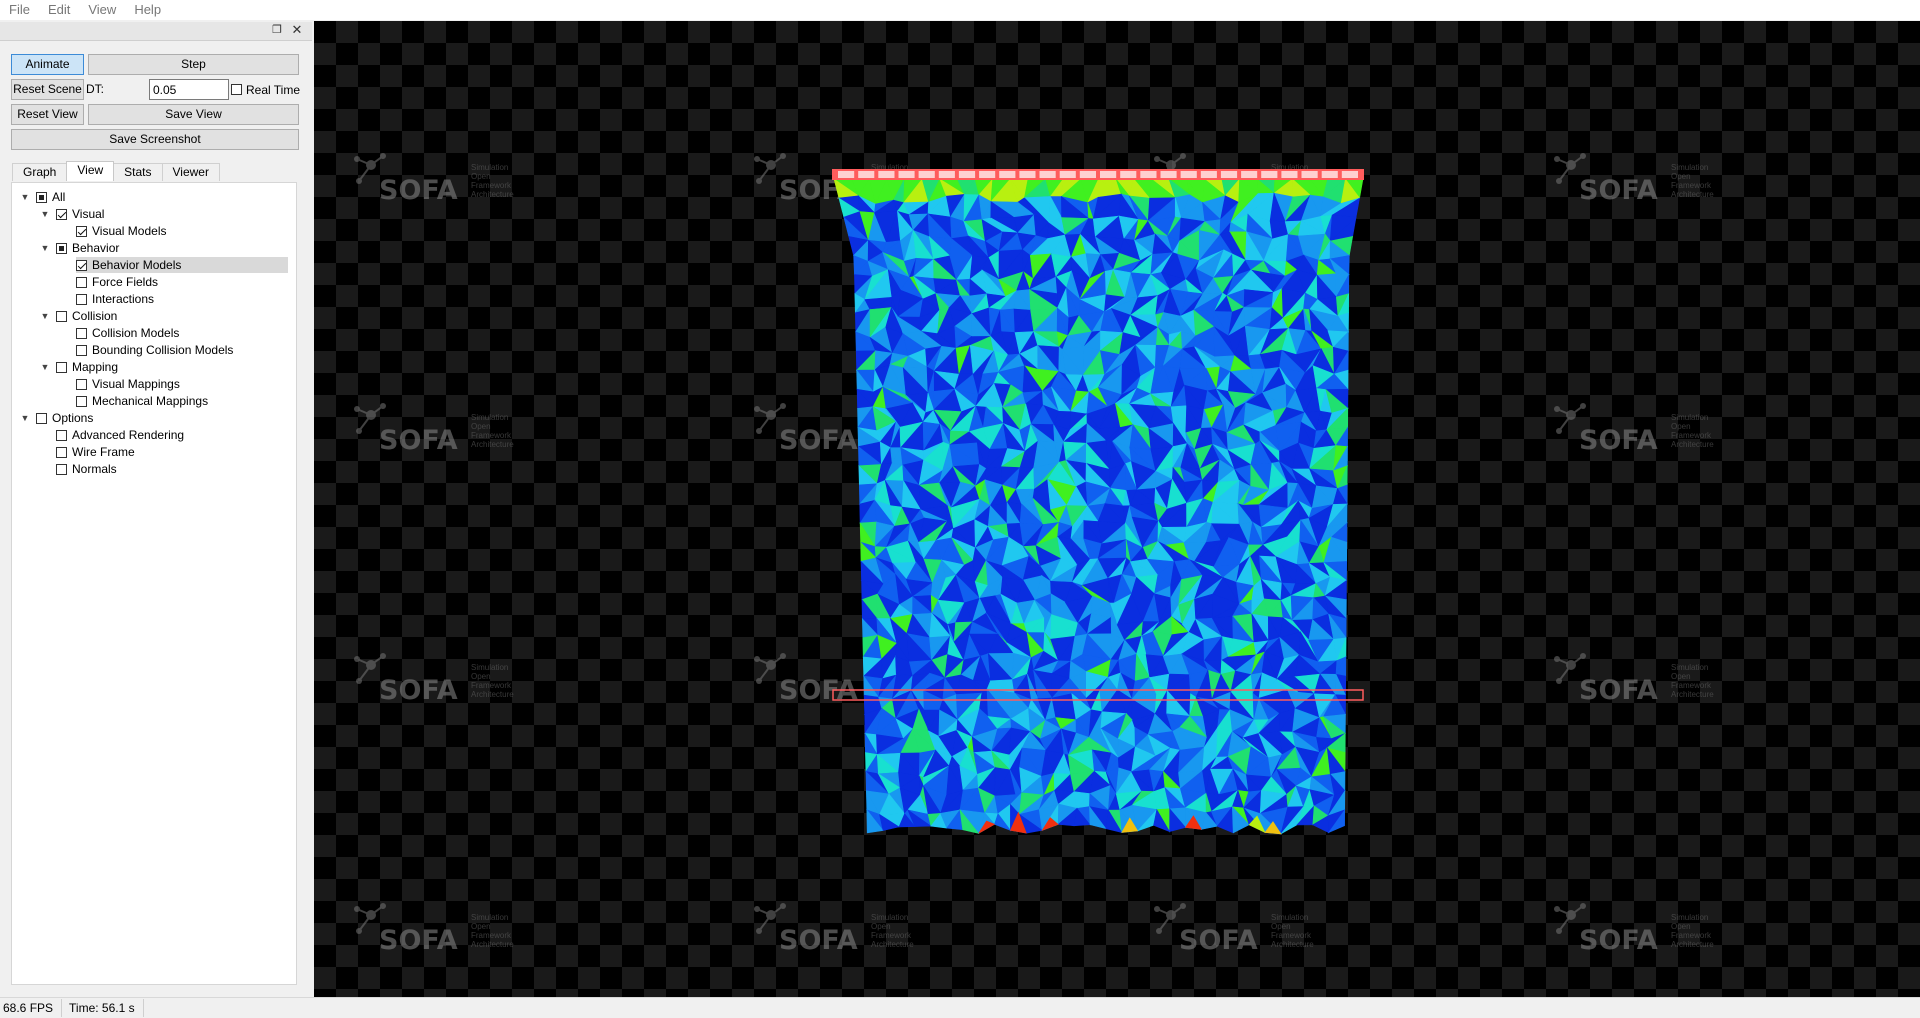  I want to click on real-time-checkbox: Real Time, so click(265, 89).